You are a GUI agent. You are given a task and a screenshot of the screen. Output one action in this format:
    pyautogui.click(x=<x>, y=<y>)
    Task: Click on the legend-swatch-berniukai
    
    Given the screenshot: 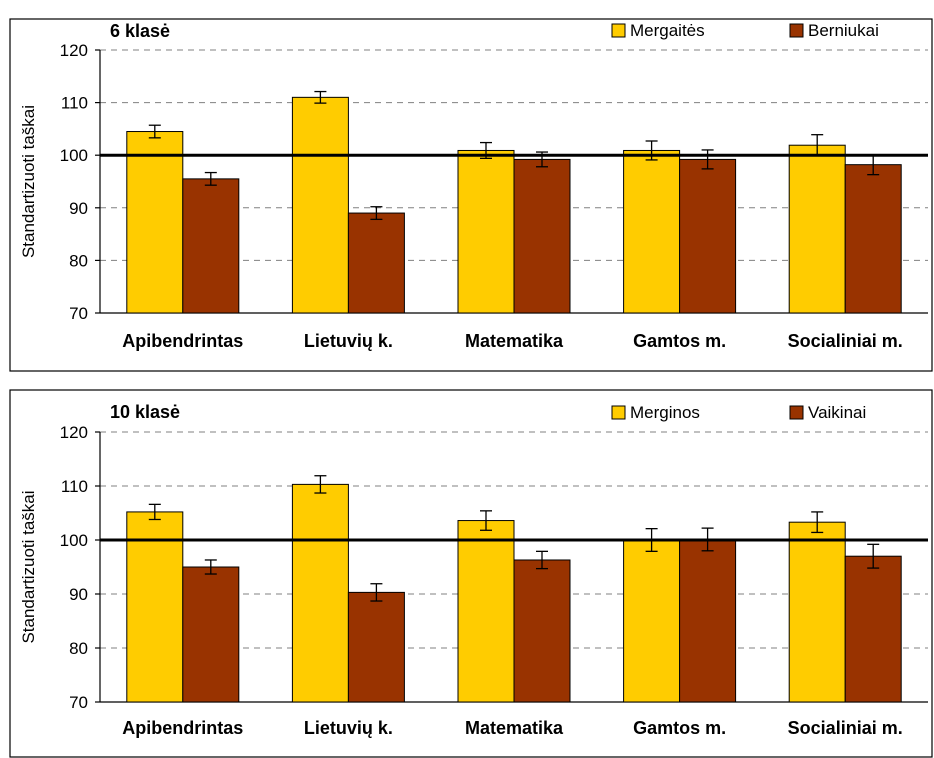 What is the action you would take?
    pyautogui.click(x=796, y=30)
    